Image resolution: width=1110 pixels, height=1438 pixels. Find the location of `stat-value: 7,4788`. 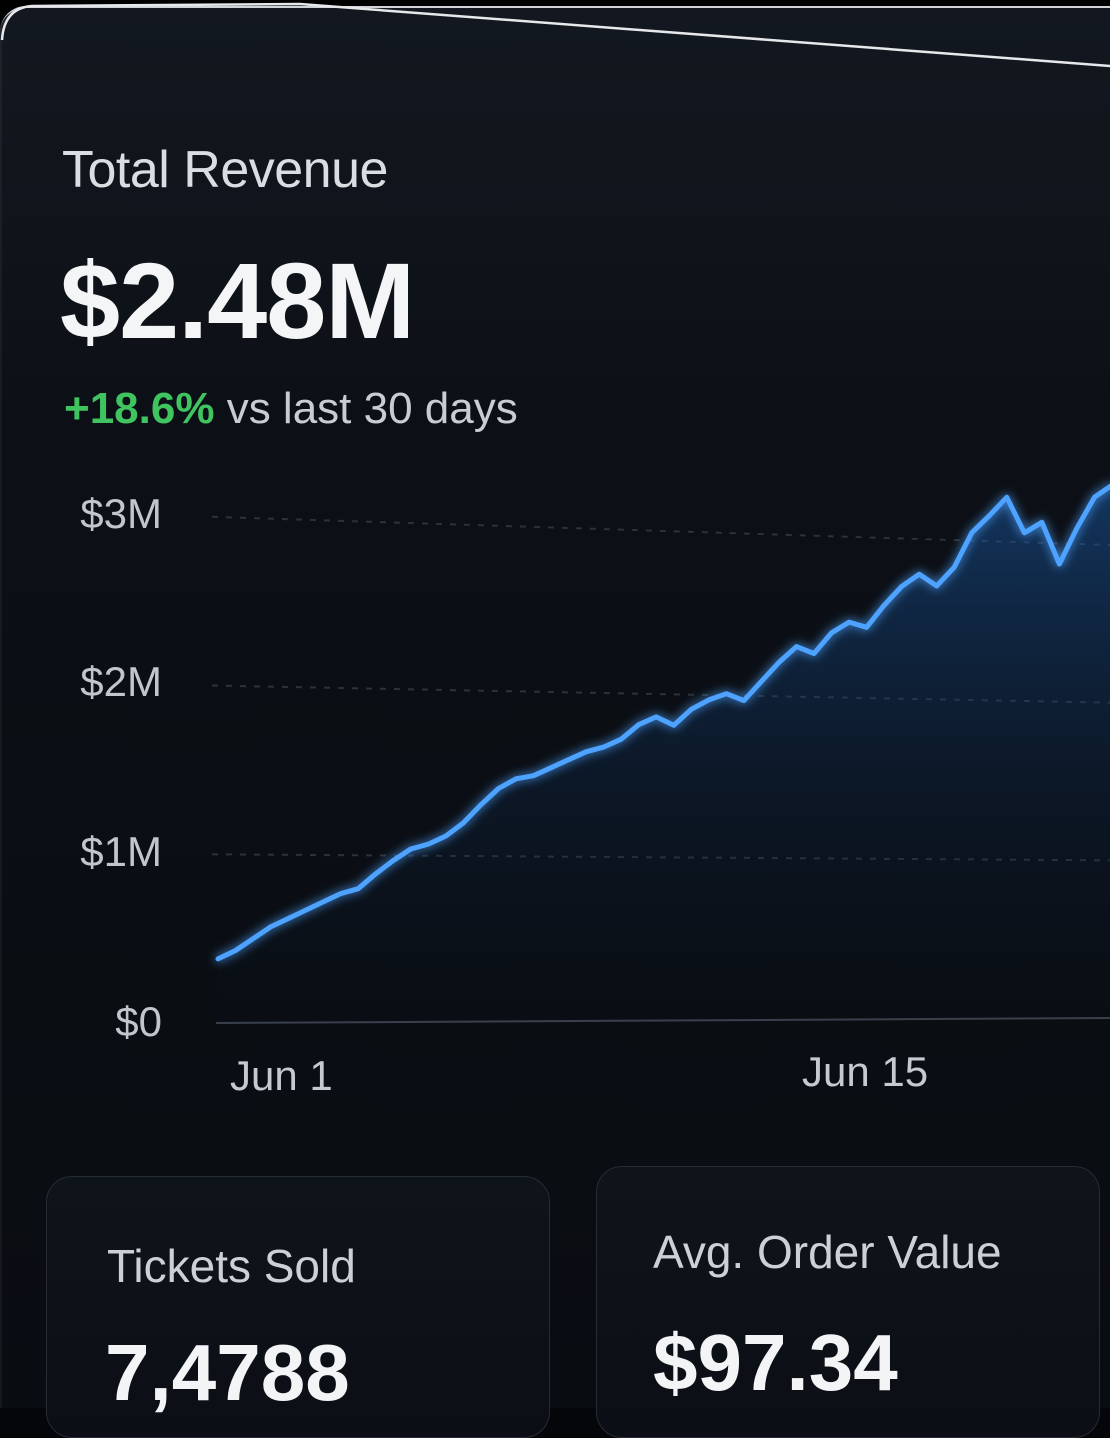

stat-value: 7,4788 is located at coordinates (227, 1372).